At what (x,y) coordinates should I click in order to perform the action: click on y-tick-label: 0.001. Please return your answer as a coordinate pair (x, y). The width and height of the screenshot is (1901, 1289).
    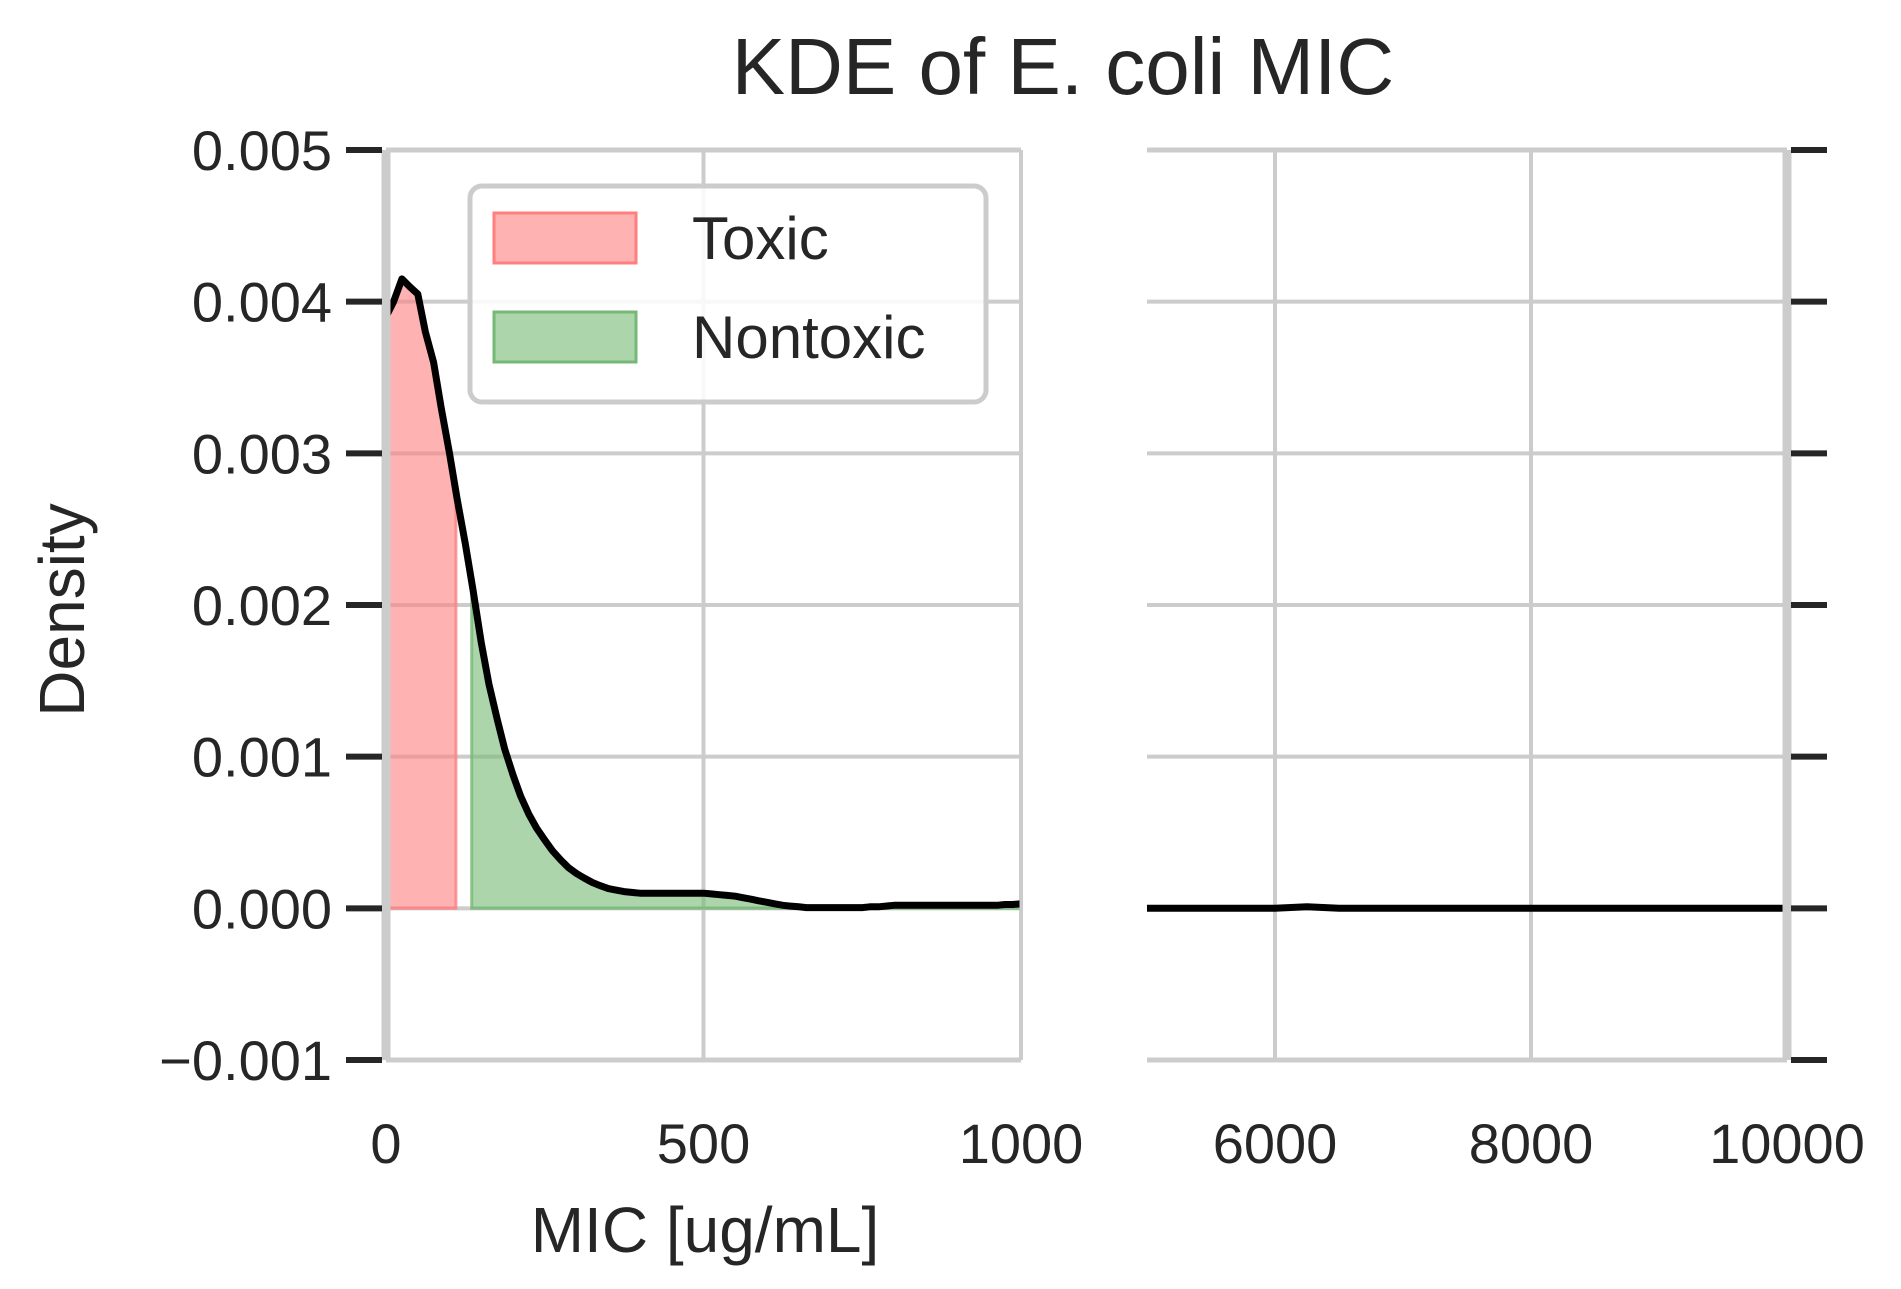
    Looking at the image, I should click on (262, 757).